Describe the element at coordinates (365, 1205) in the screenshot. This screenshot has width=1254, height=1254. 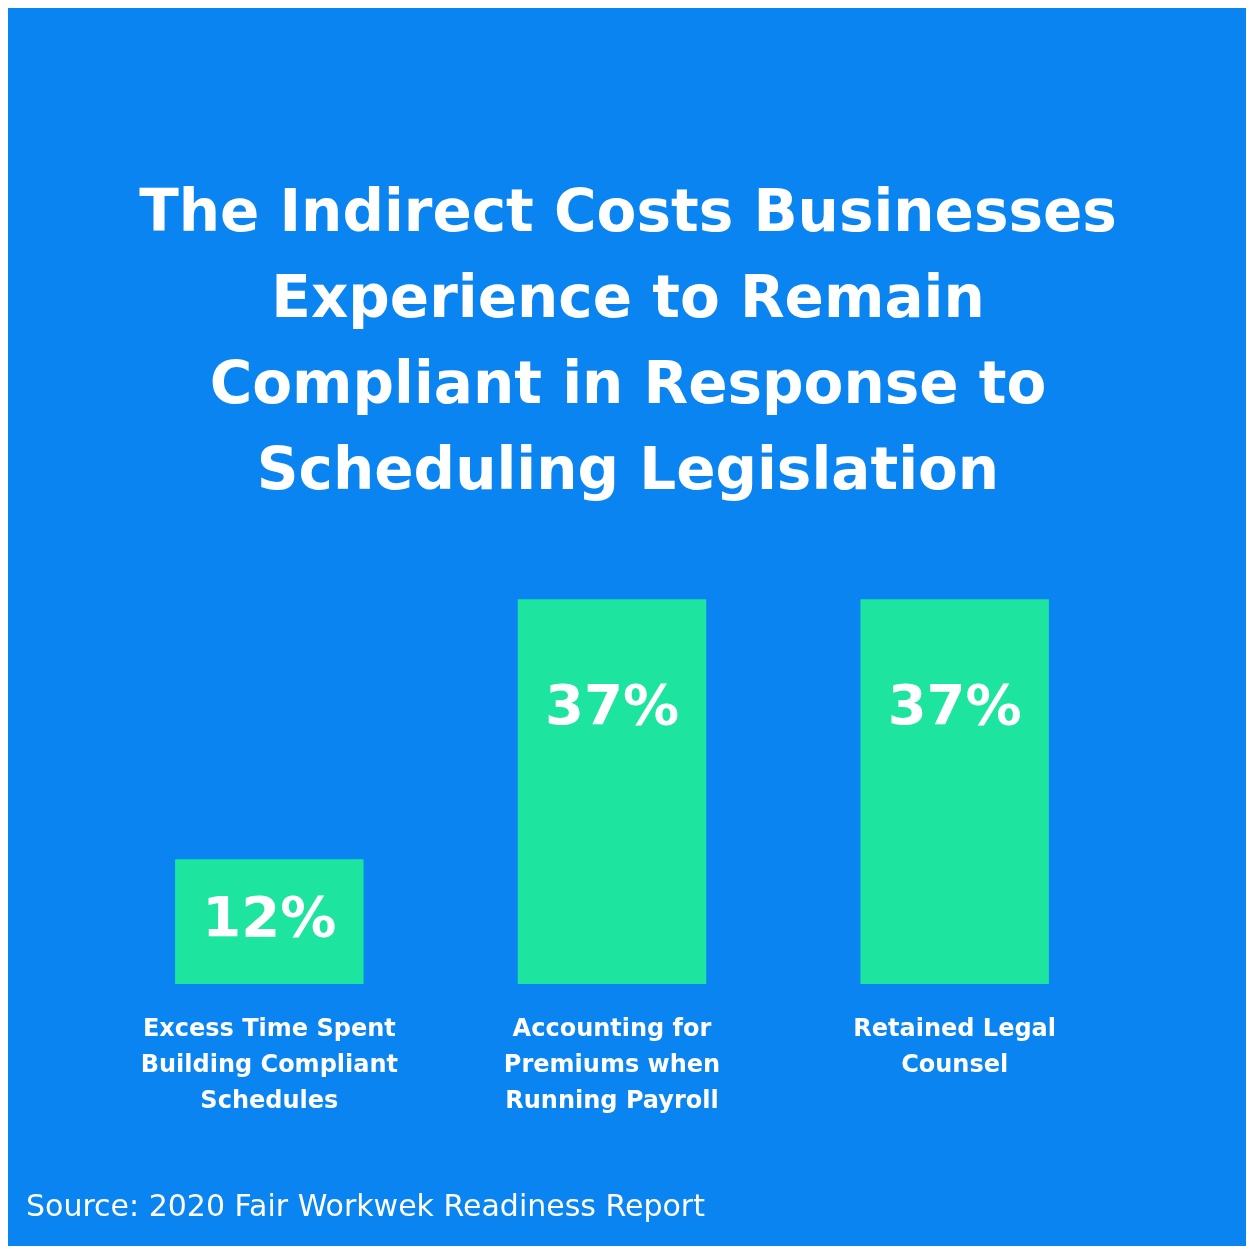
I see `source-note: Source: 2020 Fair Workwek Readiness Report` at that location.